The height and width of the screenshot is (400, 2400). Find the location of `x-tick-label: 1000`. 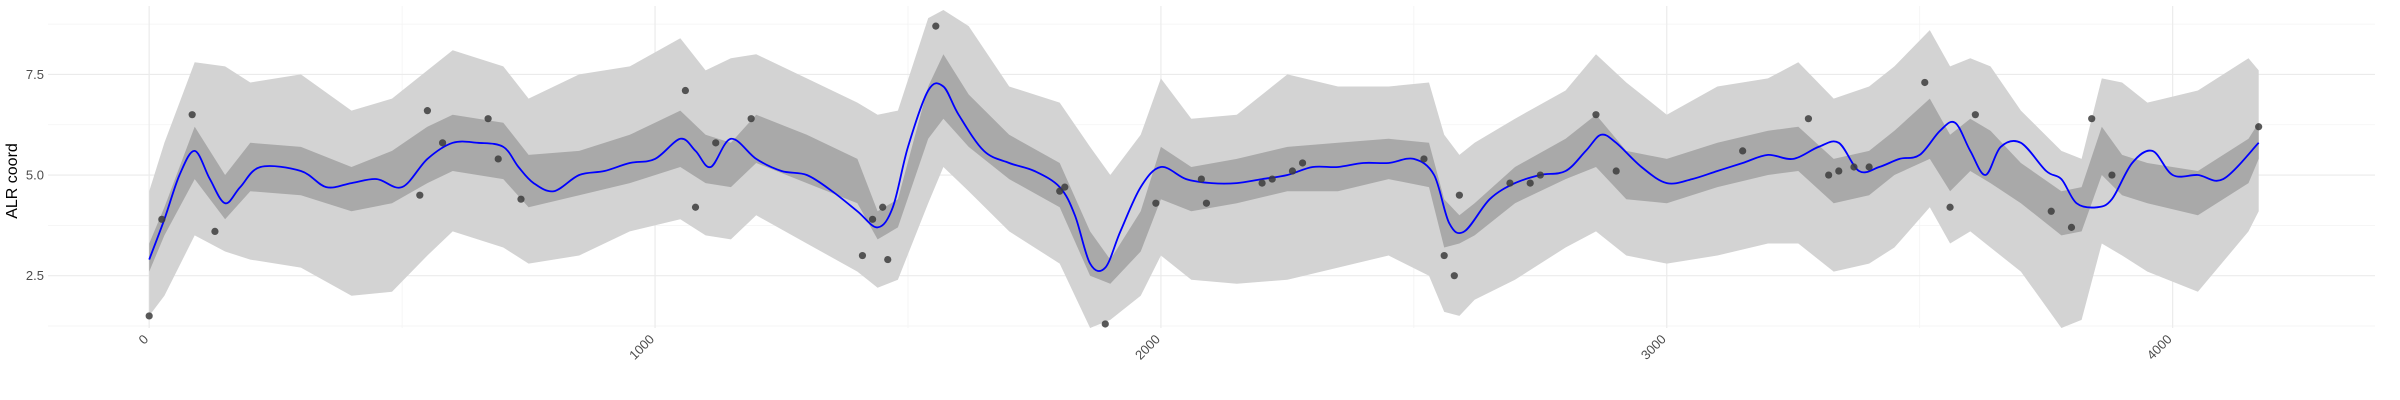

x-tick-label: 1000 is located at coordinates (641, 347).